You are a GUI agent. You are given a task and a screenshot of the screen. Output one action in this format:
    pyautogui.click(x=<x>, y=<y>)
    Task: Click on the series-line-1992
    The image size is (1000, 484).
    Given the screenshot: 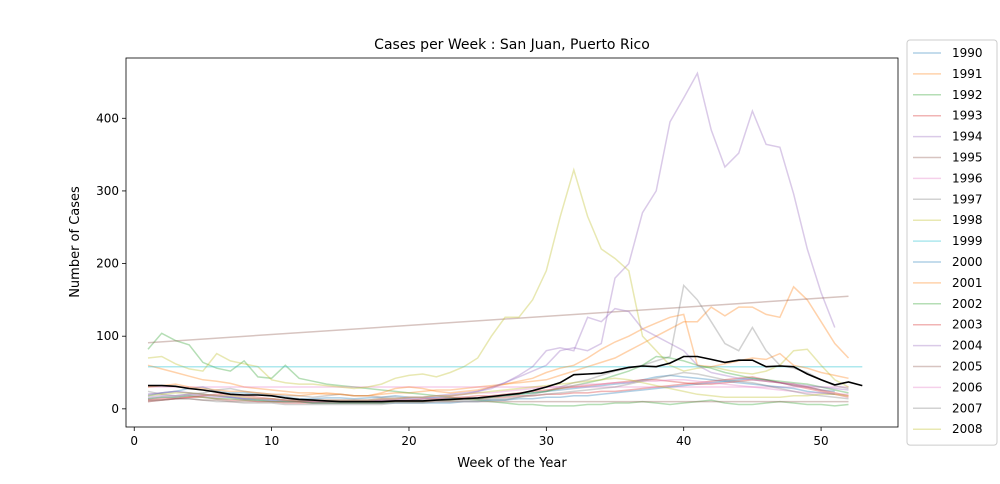 What is the action you would take?
    pyautogui.click(x=498, y=369)
    